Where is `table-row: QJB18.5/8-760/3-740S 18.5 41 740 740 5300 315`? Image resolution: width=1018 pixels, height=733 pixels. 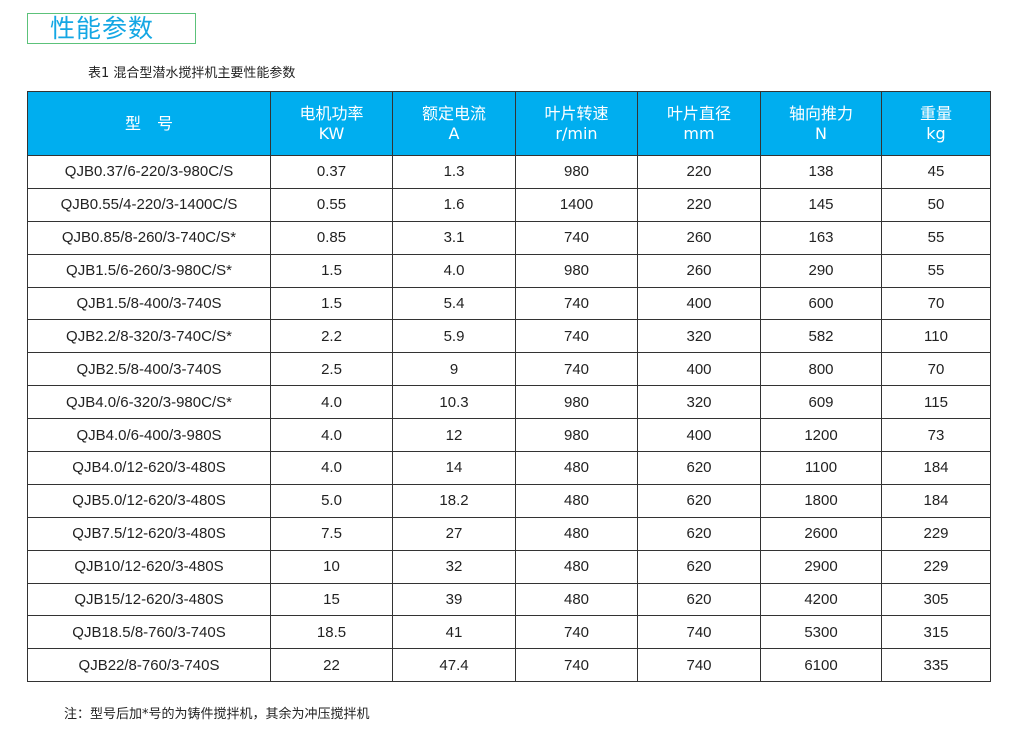
table-row: QJB18.5/8-760/3-740S 18.5 41 740 740 5300 315 is located at coordinates (509, 632).